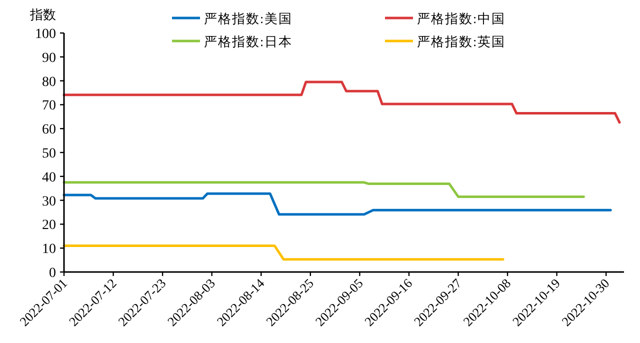  Describe the element at coordinates (248, 18) in the screenshot. I see `legend-label: 严格指数:美国` at that location.